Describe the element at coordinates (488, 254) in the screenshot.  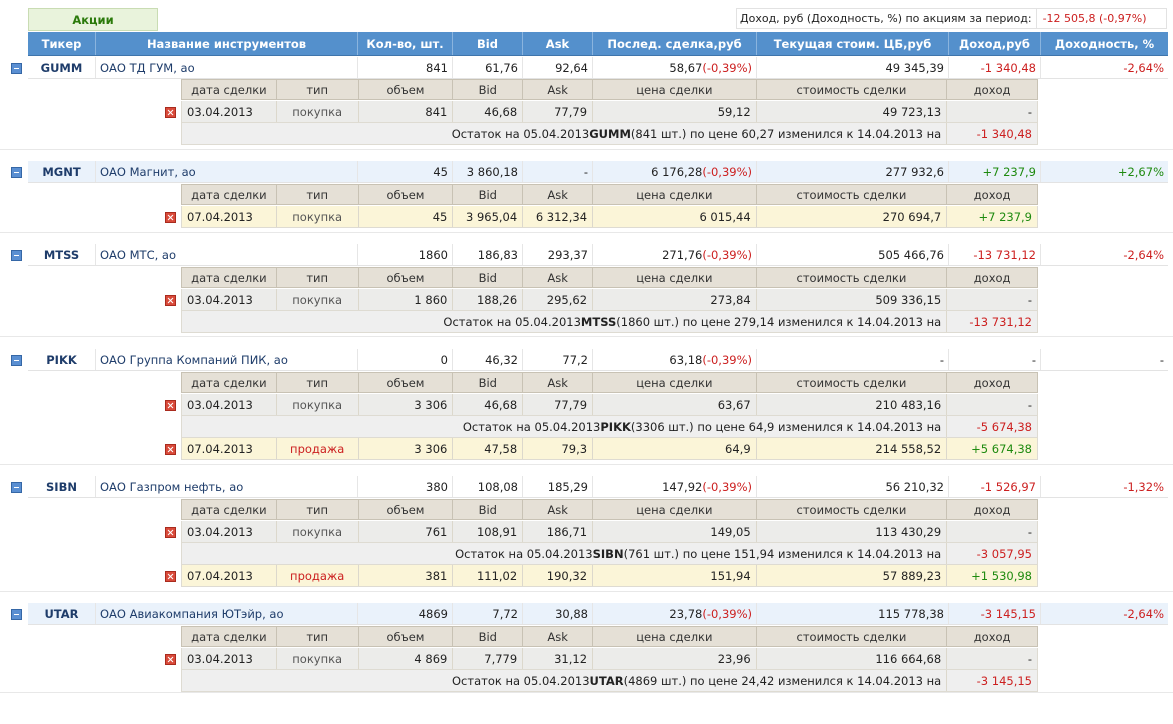
I see `bid-cell: 186,83` at that location.